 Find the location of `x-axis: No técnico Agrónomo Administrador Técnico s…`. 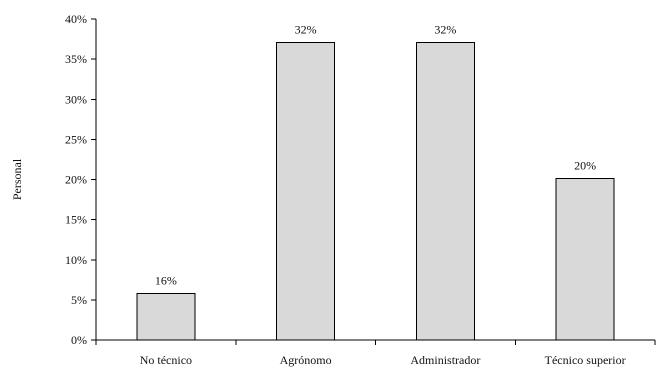

x-axis: No técnico Agrónomo Administrador Técnico s… is located at coordinates (375, 353).